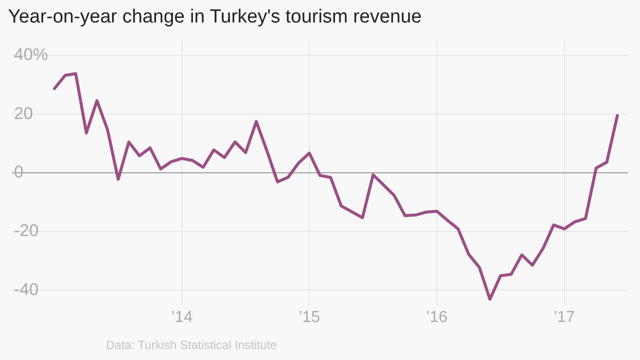 The width and height of the screenshot is (640, 360). What do you see at coordinates (215, 17) in the screenshot?
I see `chart-title: Year-on-year change in Turkey's tourism revenue` at bounding box center [215, 17].